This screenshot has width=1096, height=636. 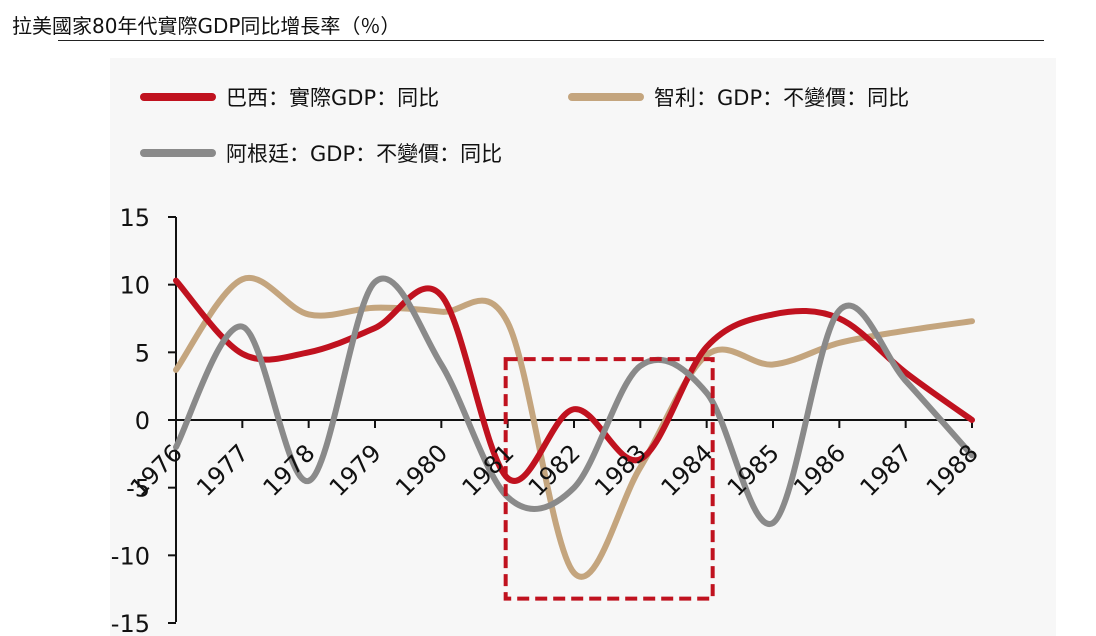 What do you see at coordinates (609, 479) in the screenshot?
I see `highlight-dashed-box` at bounding box center [609, 479].